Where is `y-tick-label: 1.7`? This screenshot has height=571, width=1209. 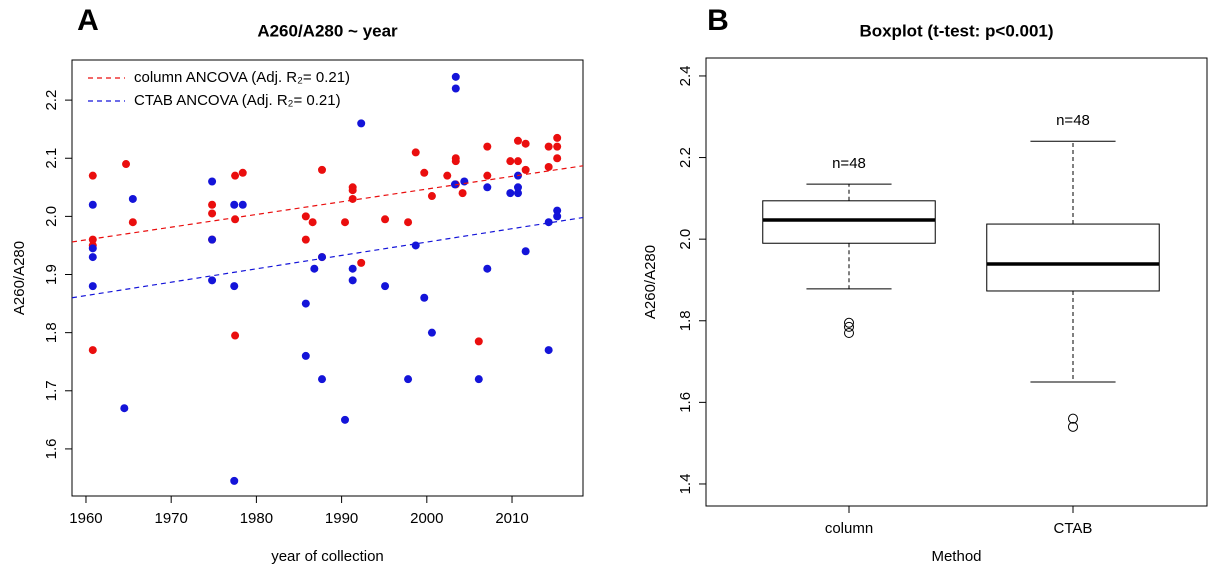 y-tick-label: 1.7 is located at coordinates (51, 390).